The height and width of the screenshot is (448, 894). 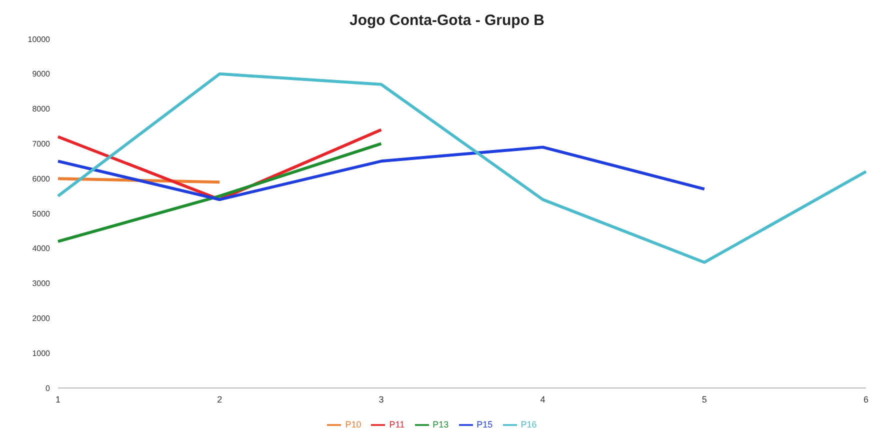 I want to click on y-tick-label: 10000, so click(x=39, y=39).